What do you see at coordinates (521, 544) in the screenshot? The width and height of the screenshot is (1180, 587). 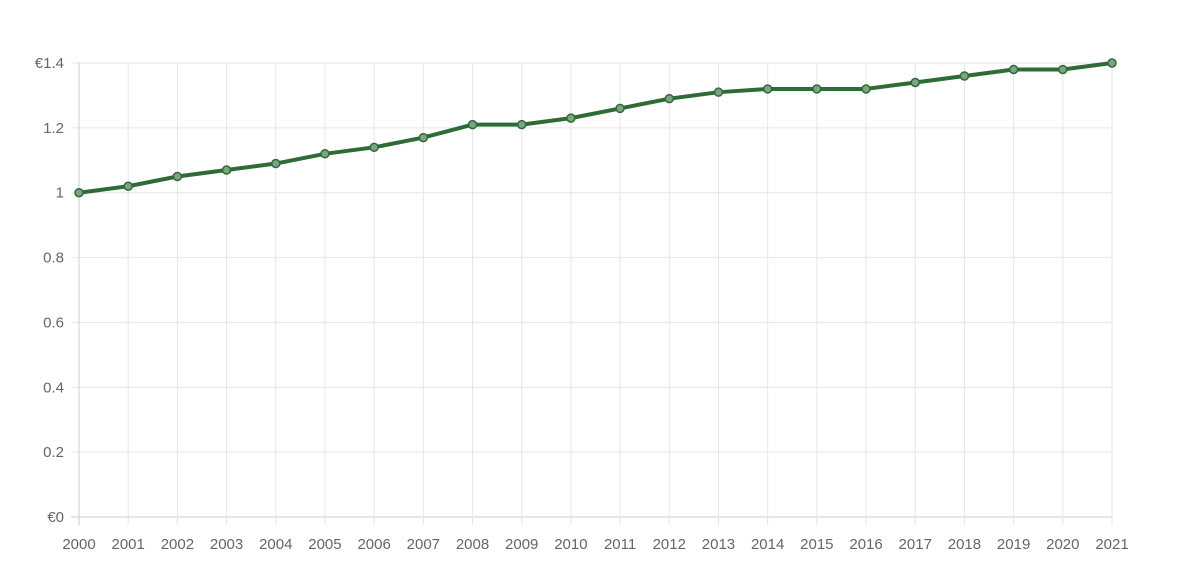 I see `x-tick-label: 2009` at bounding box center [521, 544].